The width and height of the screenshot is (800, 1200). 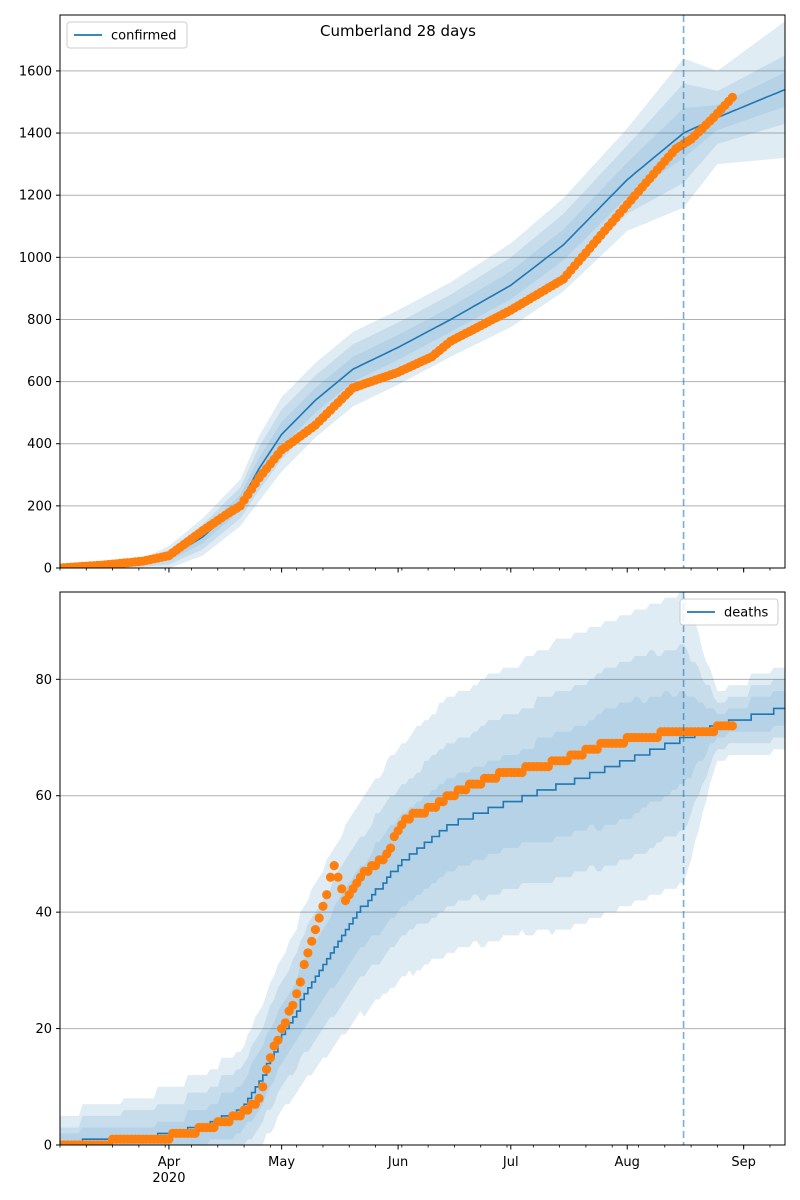 What do you see at coordinates (39, 382) in the screenshot?
I see `confirmed-ytick-label: 600` at bounding box center [39, 382].